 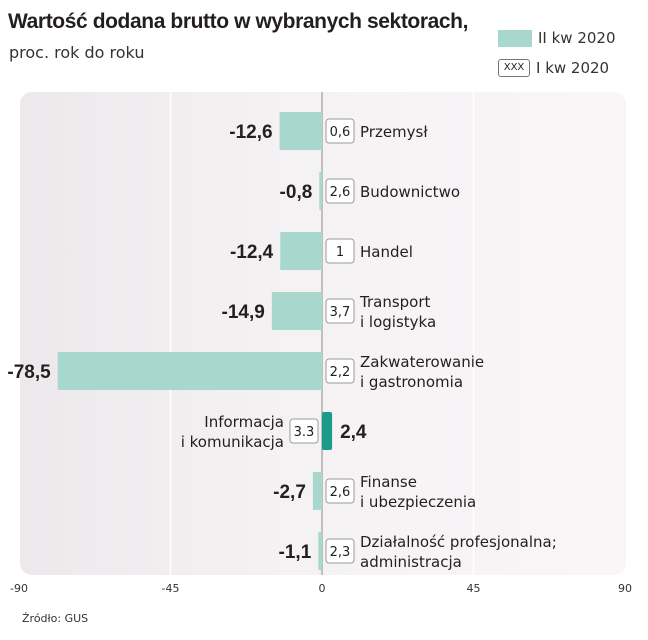 I want to click on legend-box-q1: XXX, so click(x=514, y=68).